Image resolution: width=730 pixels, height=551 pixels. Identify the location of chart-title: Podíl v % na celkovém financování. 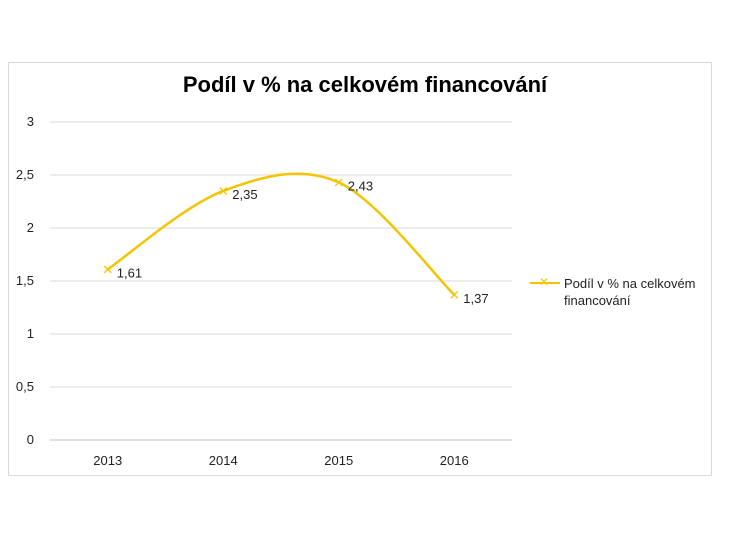
(365, 84).